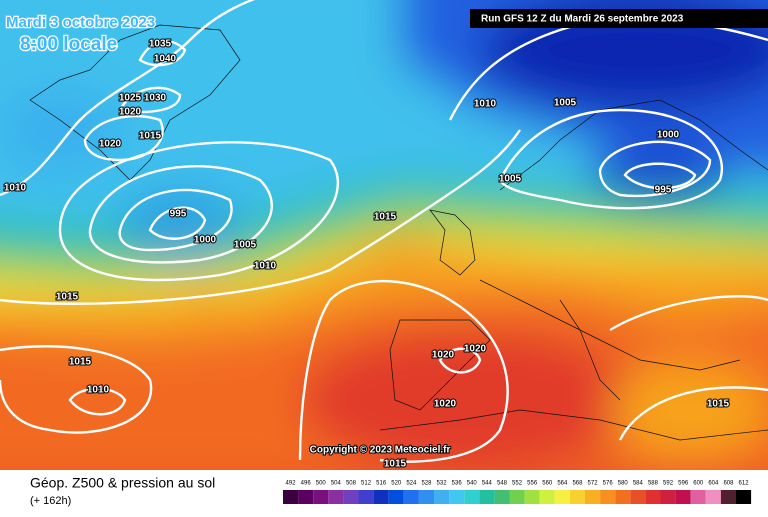 Image resolution: width=768 pixels, height=517 pixels. Describe the element at coordinates (582, 19) in the screenshot. I see `run-info: Run GFS 12 Z du Mardi 26 septembre 2023` at that location.